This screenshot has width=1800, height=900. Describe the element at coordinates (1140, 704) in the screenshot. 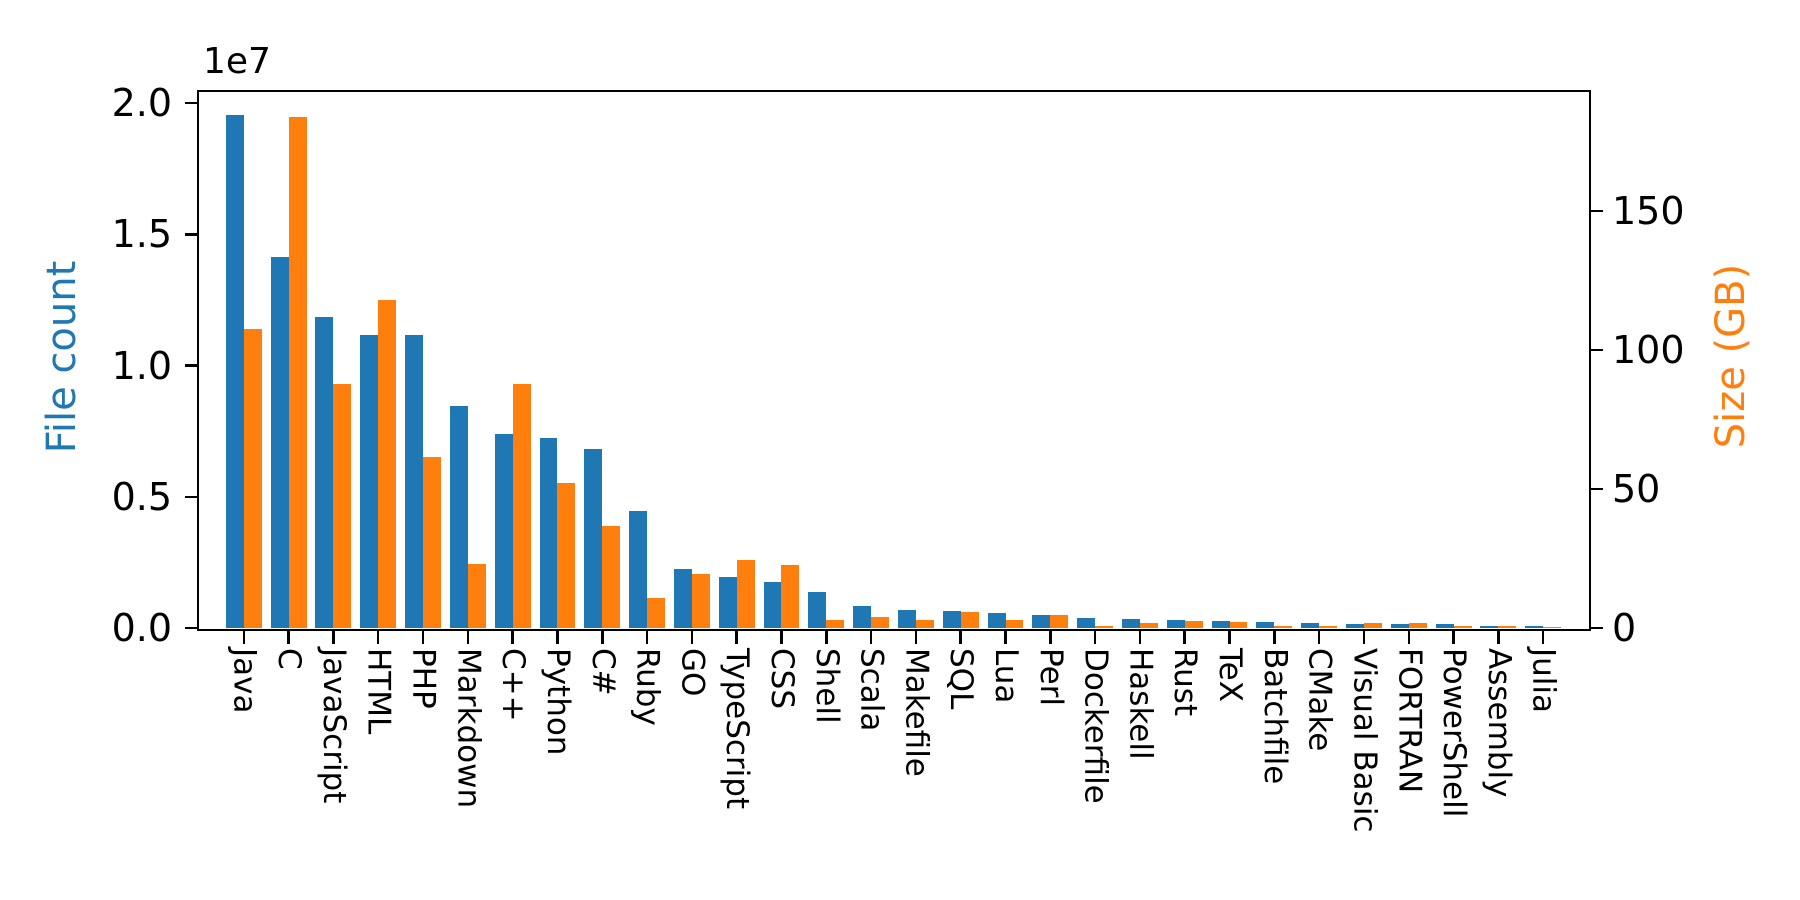

I see `x-tick-label: Haskell` at that location.